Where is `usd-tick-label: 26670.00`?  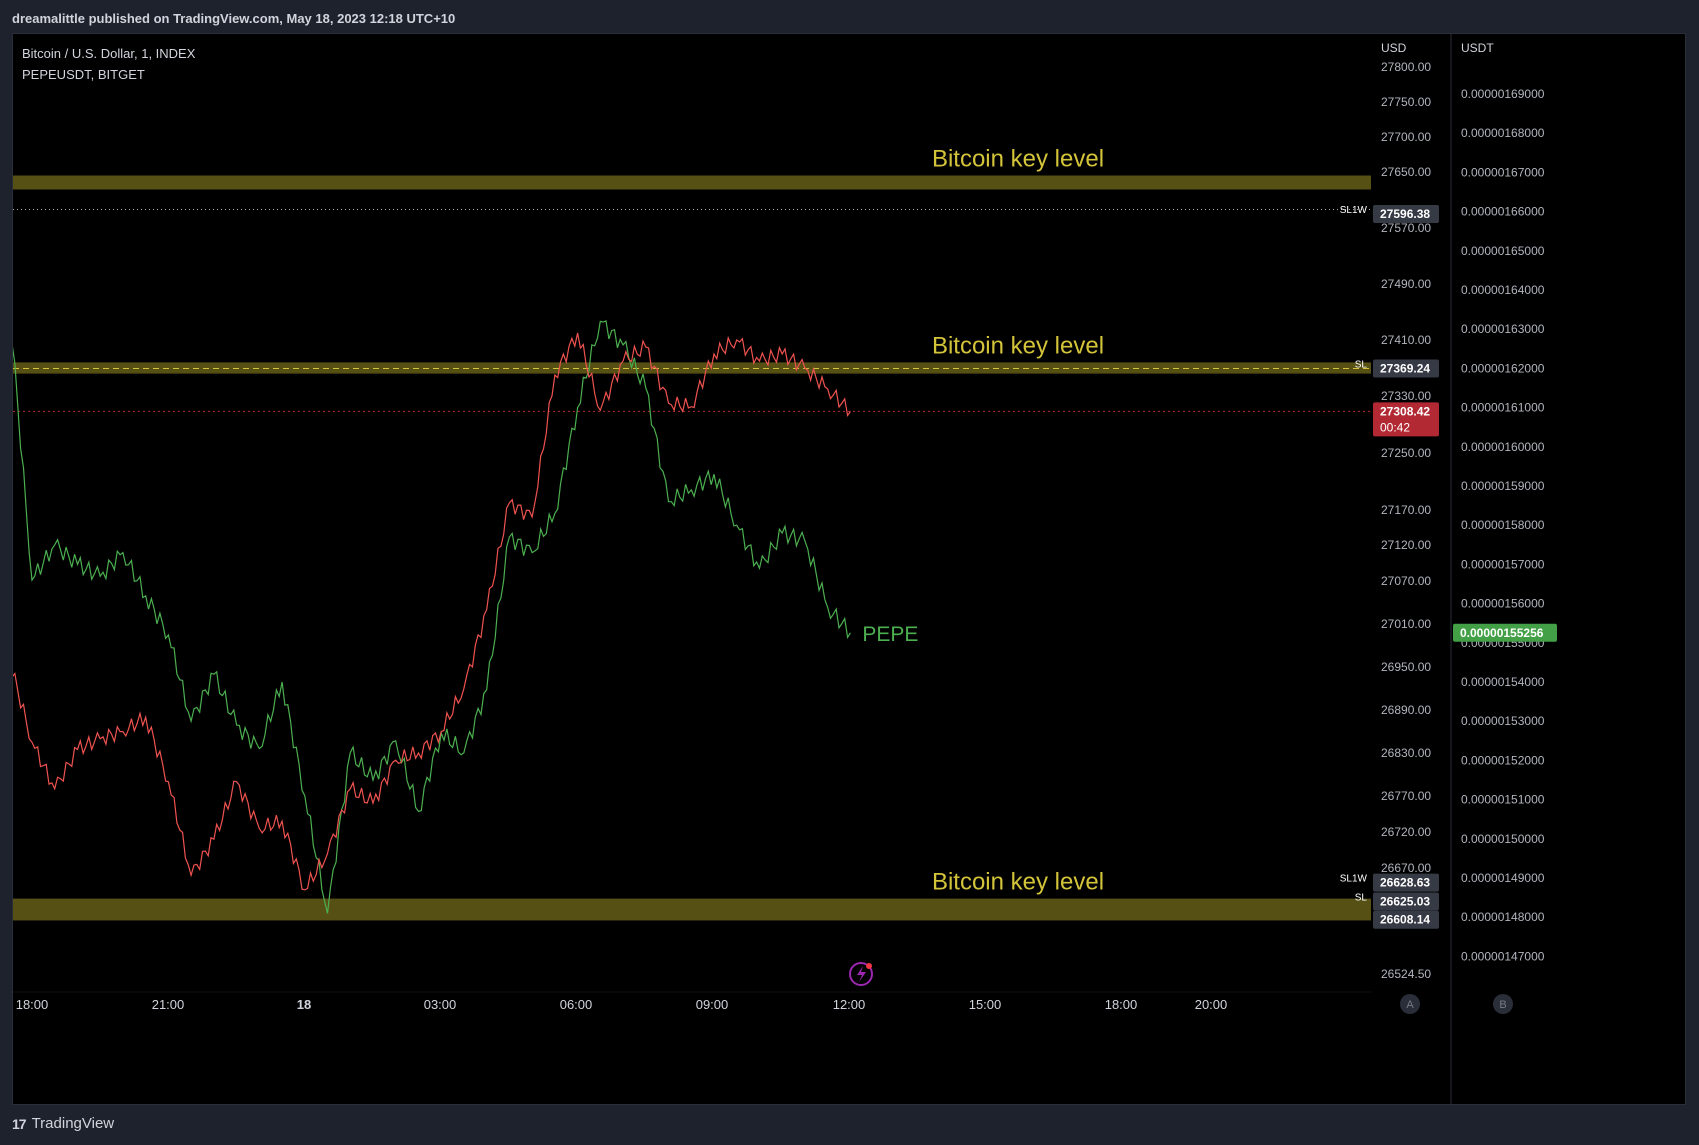 usd-tick-label: 26670.00 is located at coordinates (1406, 868).